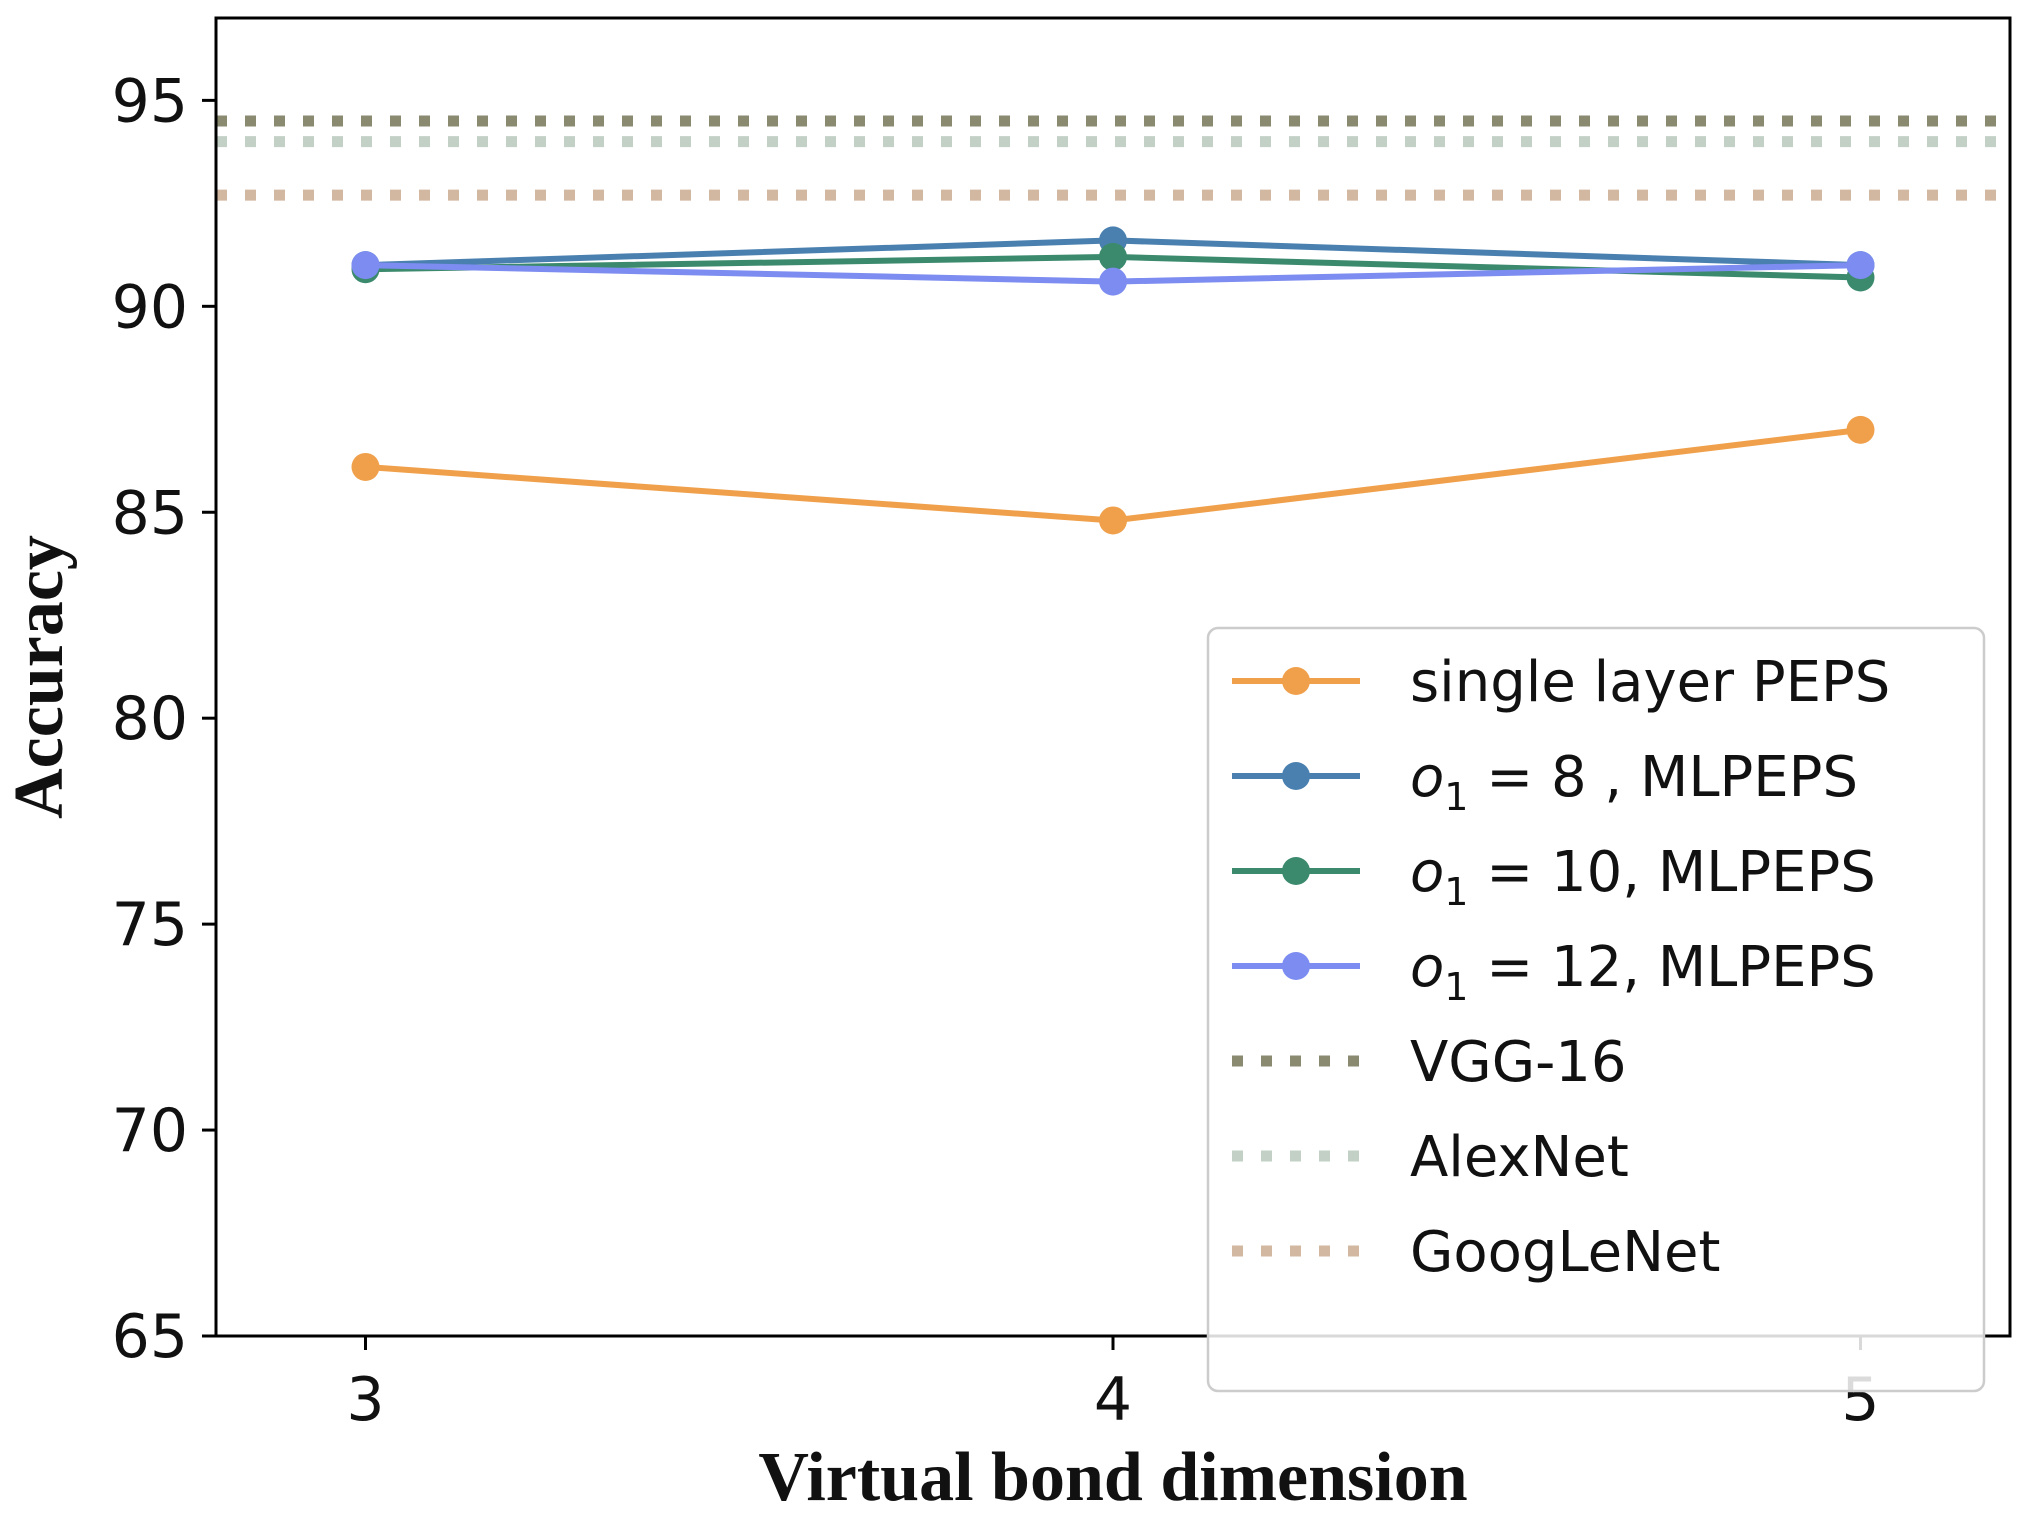  Describe the element at coordinates (1643, 972) in the screenshot. I see `legend-label: o1 = 12, MLPEPS` at that location.